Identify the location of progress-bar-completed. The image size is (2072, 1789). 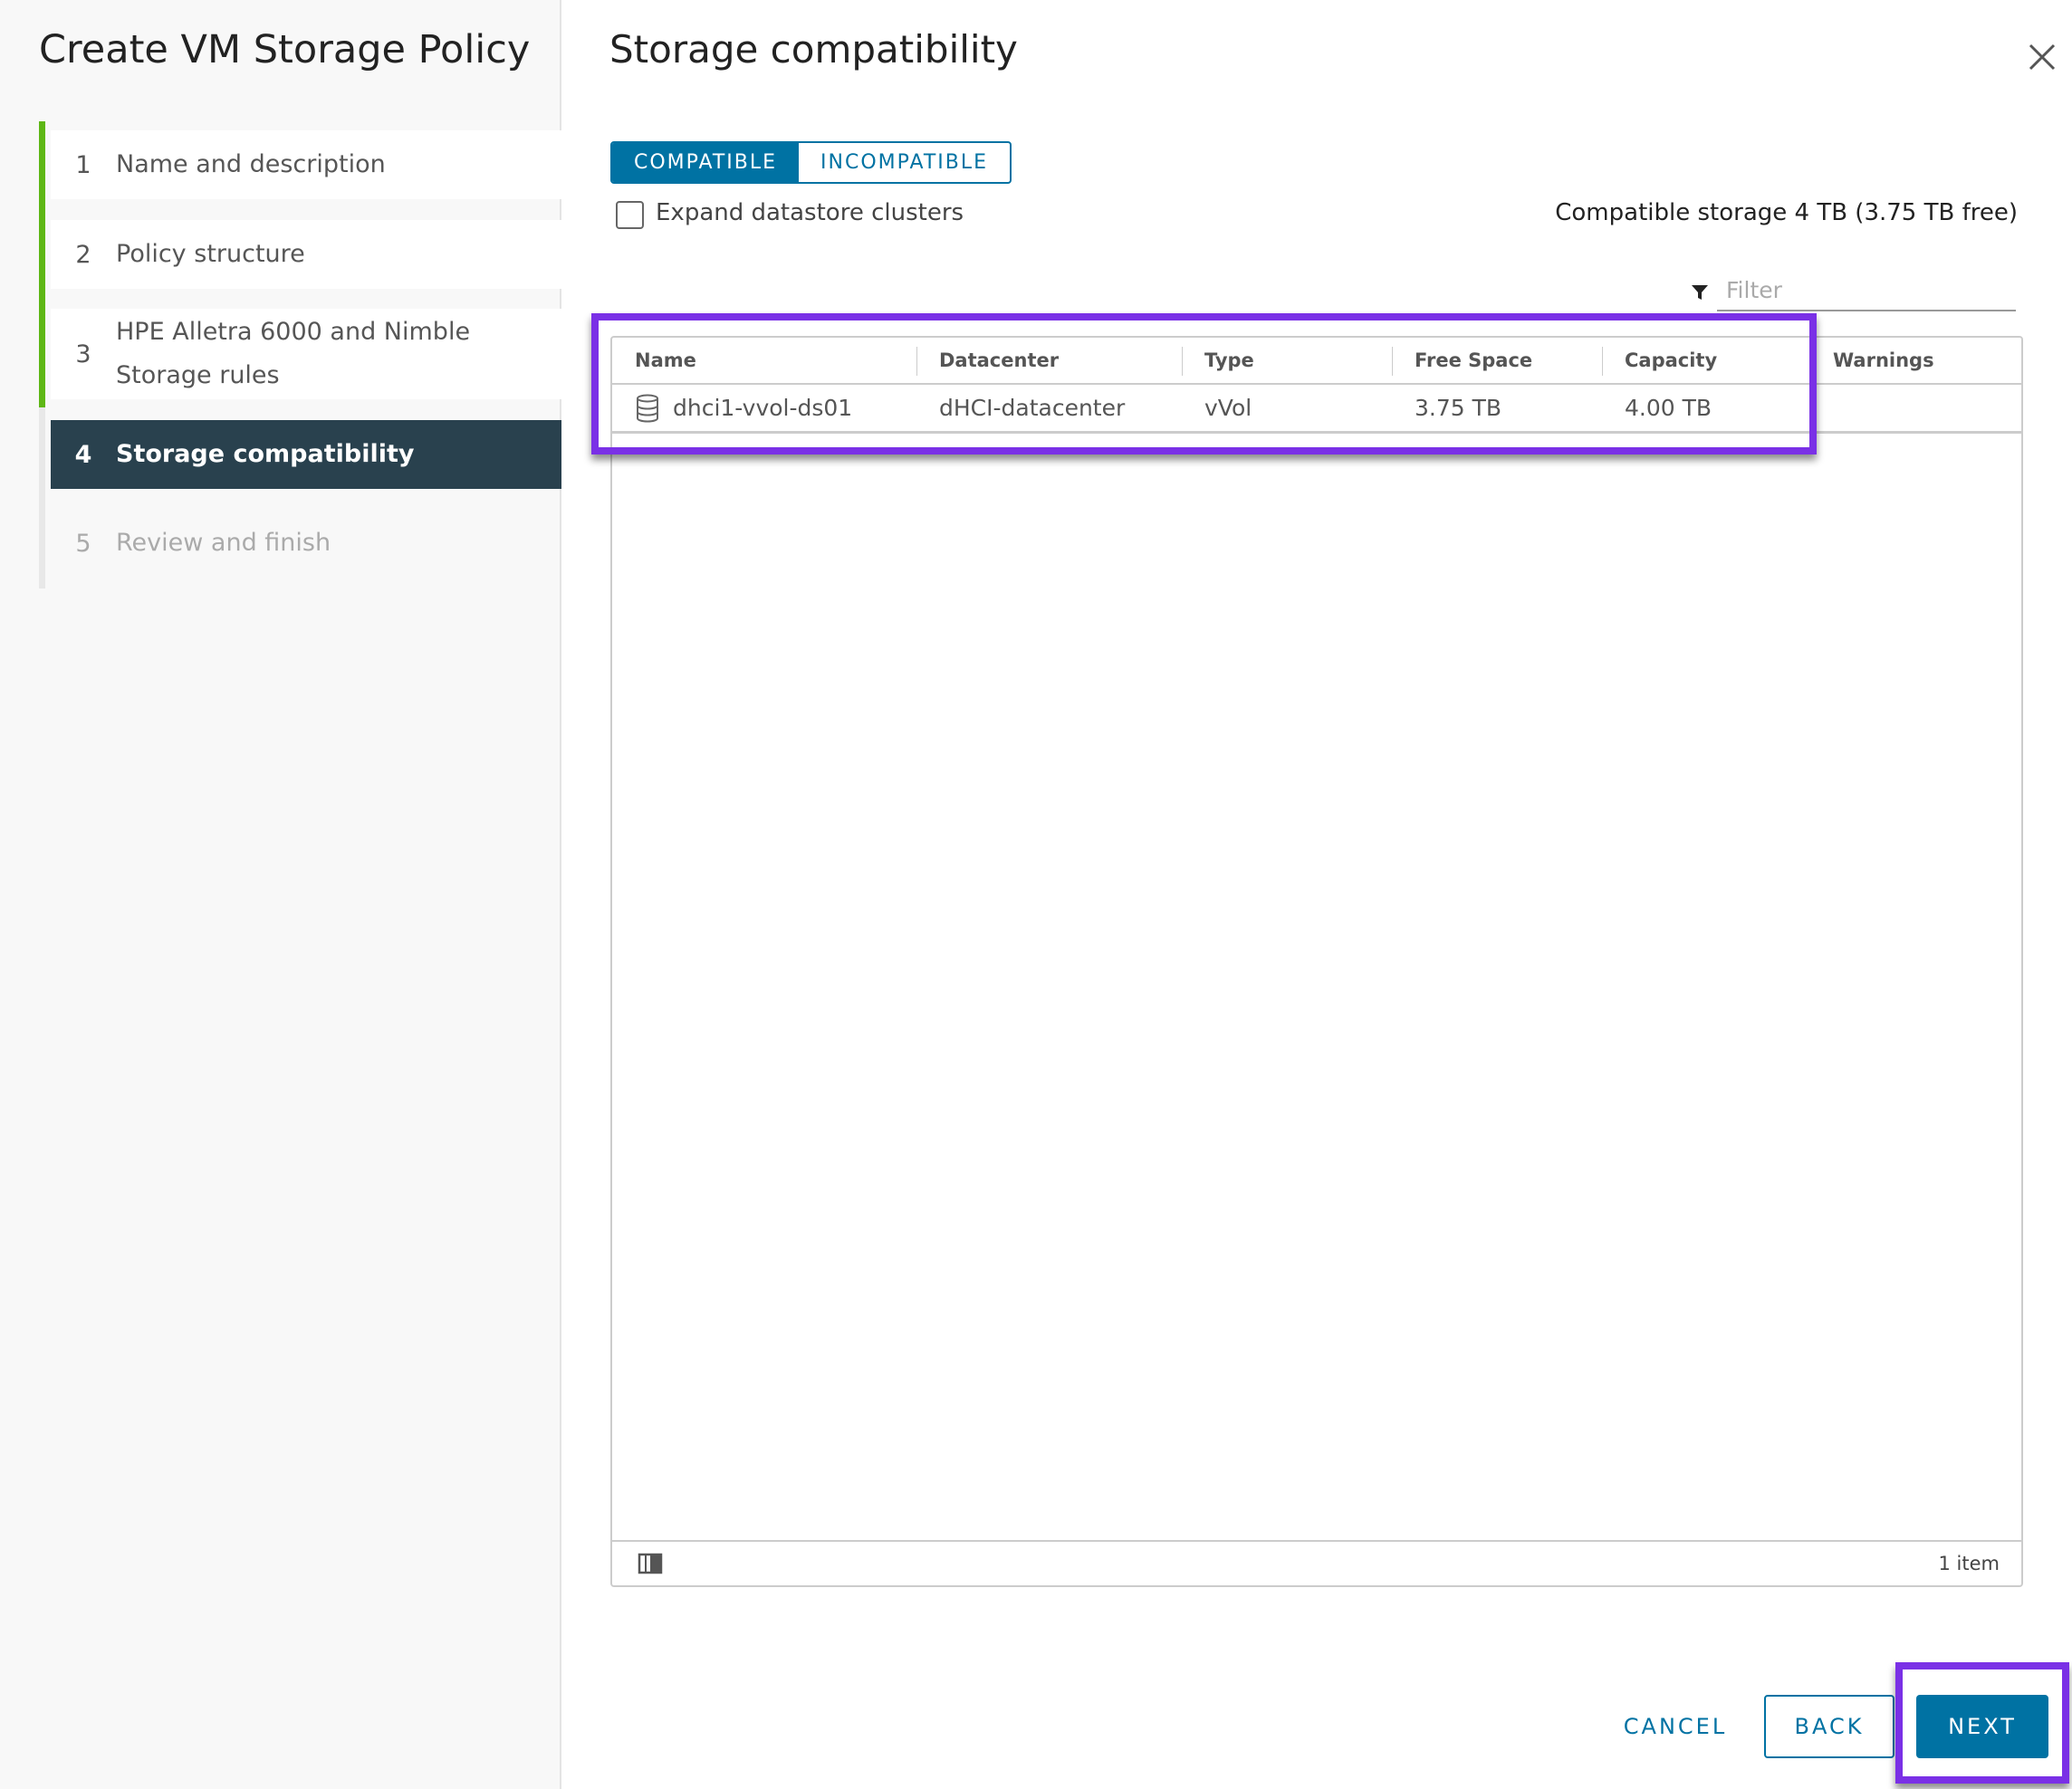
(42, 264).